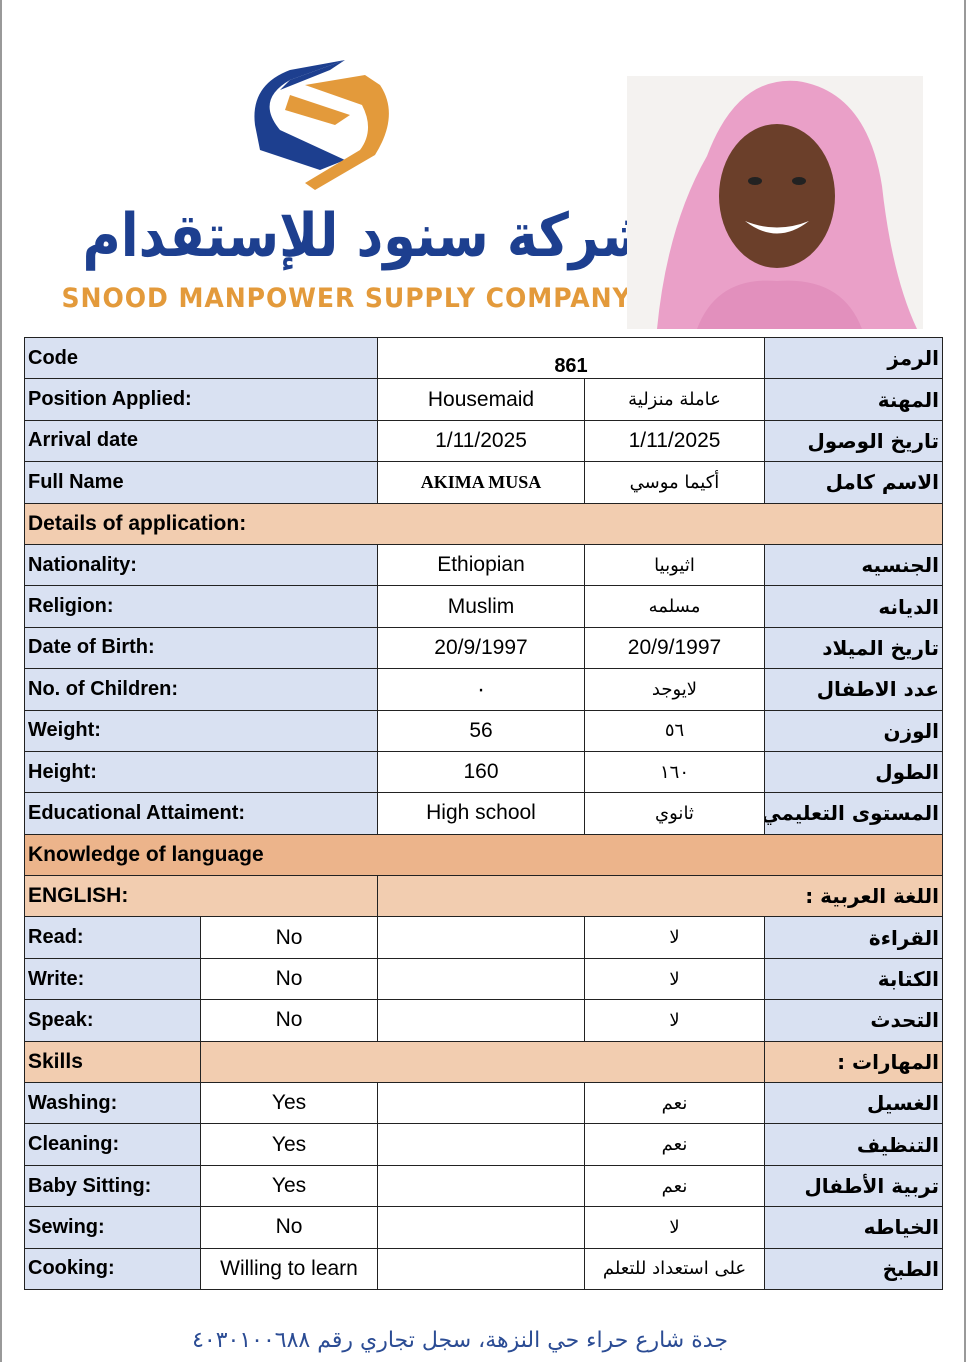 This screenshot has height=1362, width=968. Describe the element at coordinates (853, 1227) in the screenshot. I see `label-ar: الخياطه` at that location.